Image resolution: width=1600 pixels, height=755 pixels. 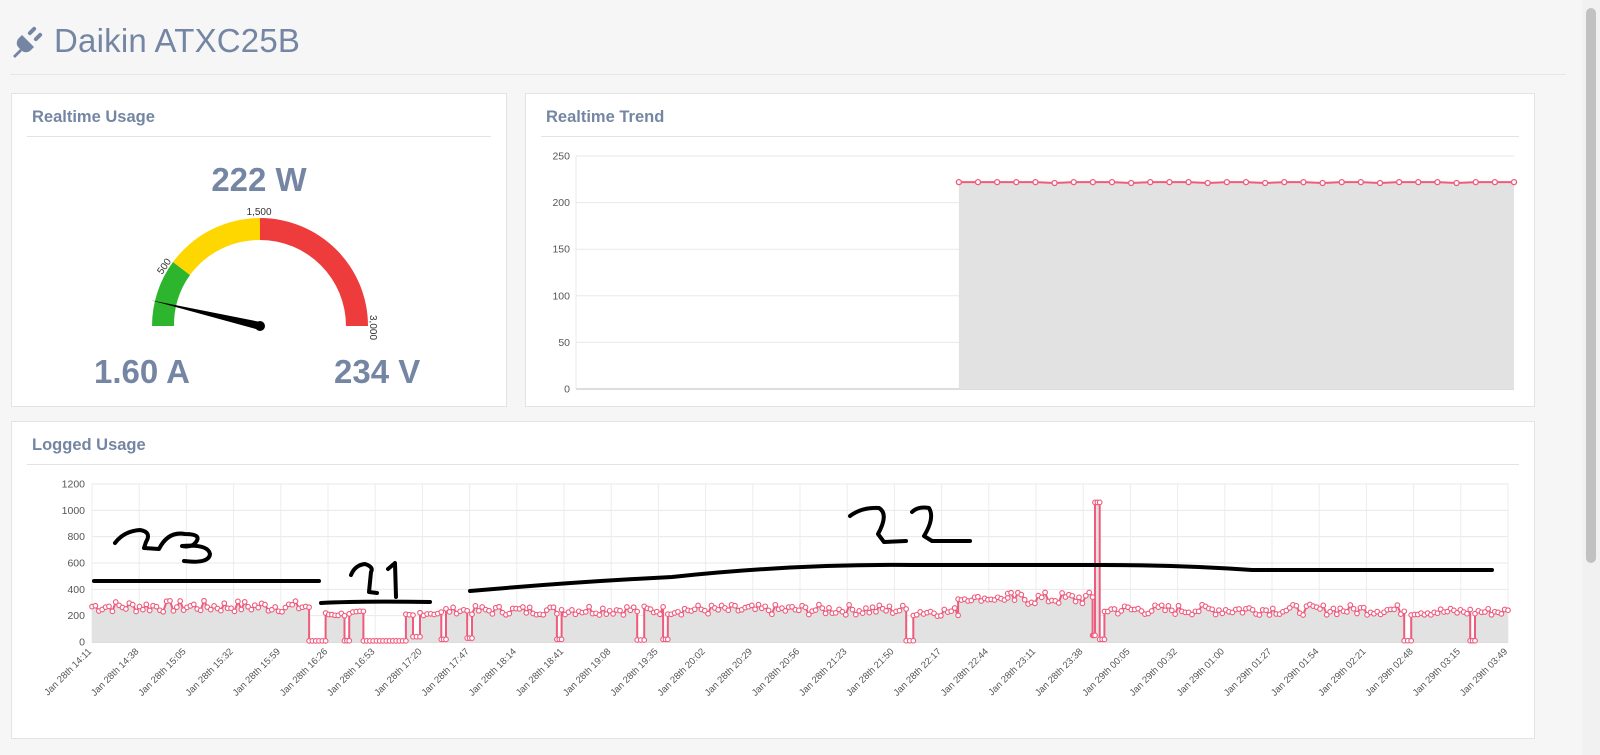 I want to click on x-tick-label: Jan 29th 03:15, so click(x=1437, y=672).